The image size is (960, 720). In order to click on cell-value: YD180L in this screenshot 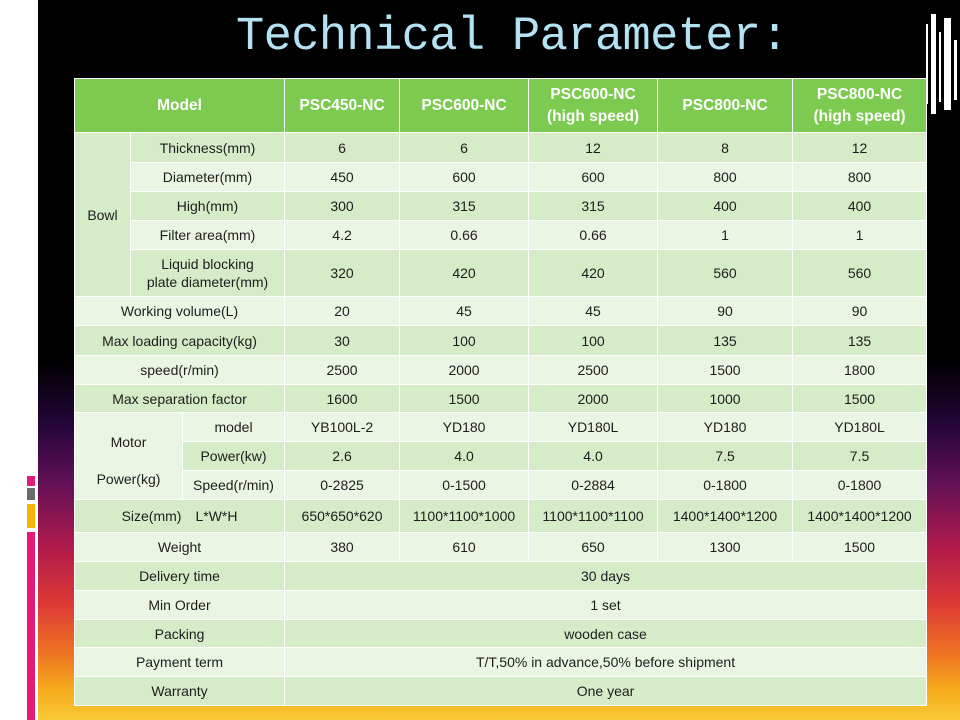, I will do `click(593, 427)`.